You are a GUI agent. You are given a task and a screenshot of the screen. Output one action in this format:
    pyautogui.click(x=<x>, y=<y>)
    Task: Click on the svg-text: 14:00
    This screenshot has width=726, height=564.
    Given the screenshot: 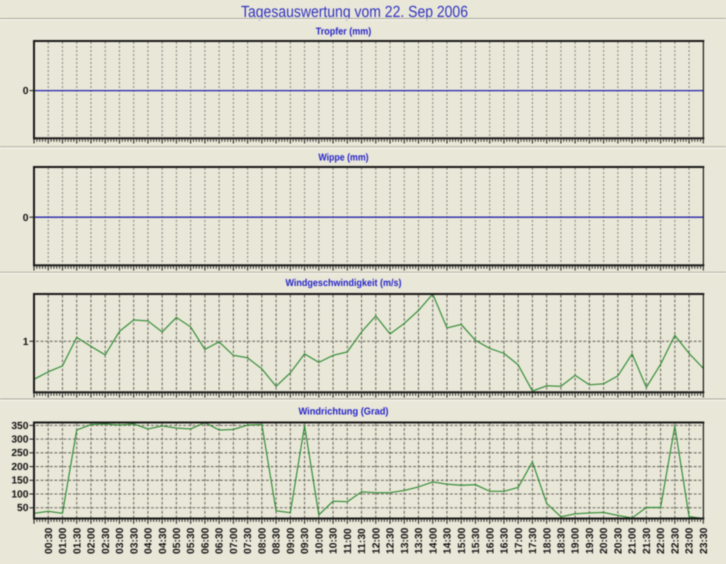 What is the action you would take?
    pyautogui.click(x=433, y=540)
    